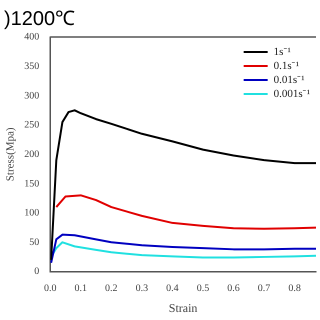 Image resolution: width=320 pixels, height=320 pixels. What do you see at coordinates (203, 288) in the screenshot?
I see `x-tick-label: 0.5` at bounding box center [203, 288].